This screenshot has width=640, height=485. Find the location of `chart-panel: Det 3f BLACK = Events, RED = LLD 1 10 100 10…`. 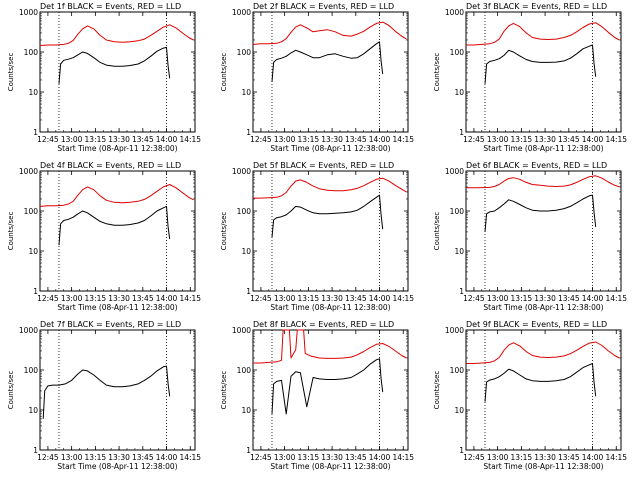

chart-panel: Det 3f BLACK = Events, RED = LLD 1 10 100 10… is located at coordinates (530, 77).